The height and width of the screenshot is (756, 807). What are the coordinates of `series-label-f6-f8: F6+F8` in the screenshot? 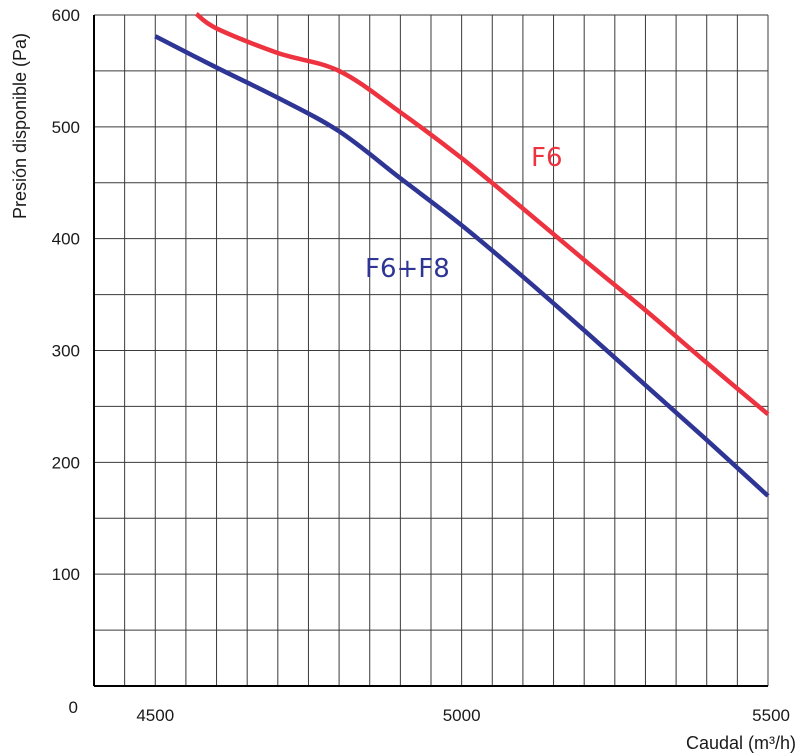 It's located at (407, 269).